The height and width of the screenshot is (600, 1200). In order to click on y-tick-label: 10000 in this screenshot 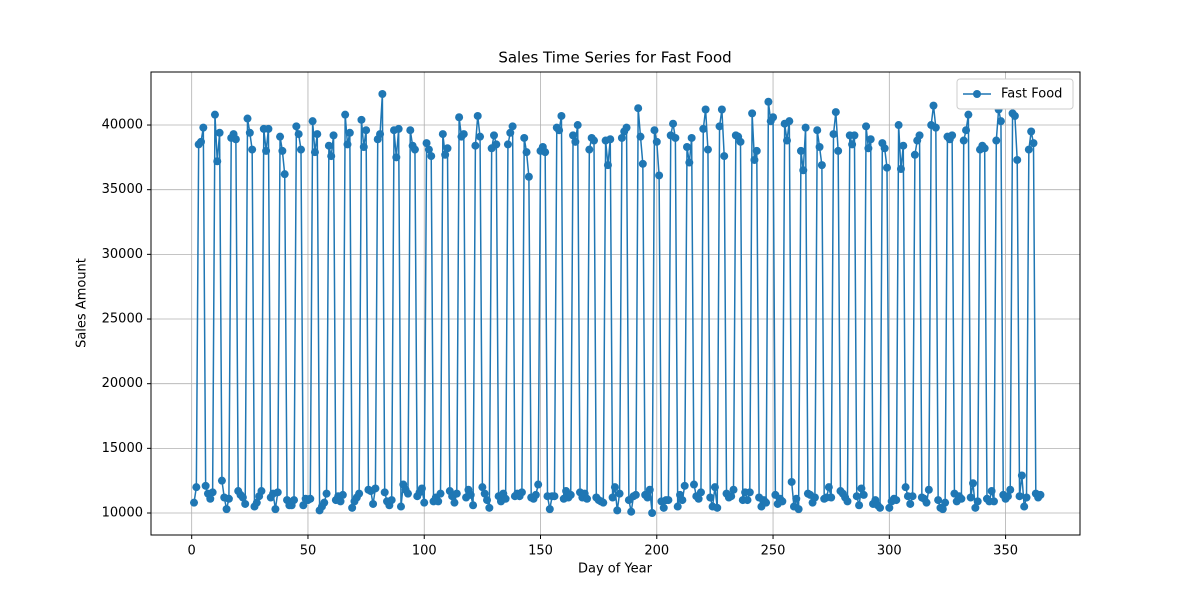, I will do `click(122, 513)`.